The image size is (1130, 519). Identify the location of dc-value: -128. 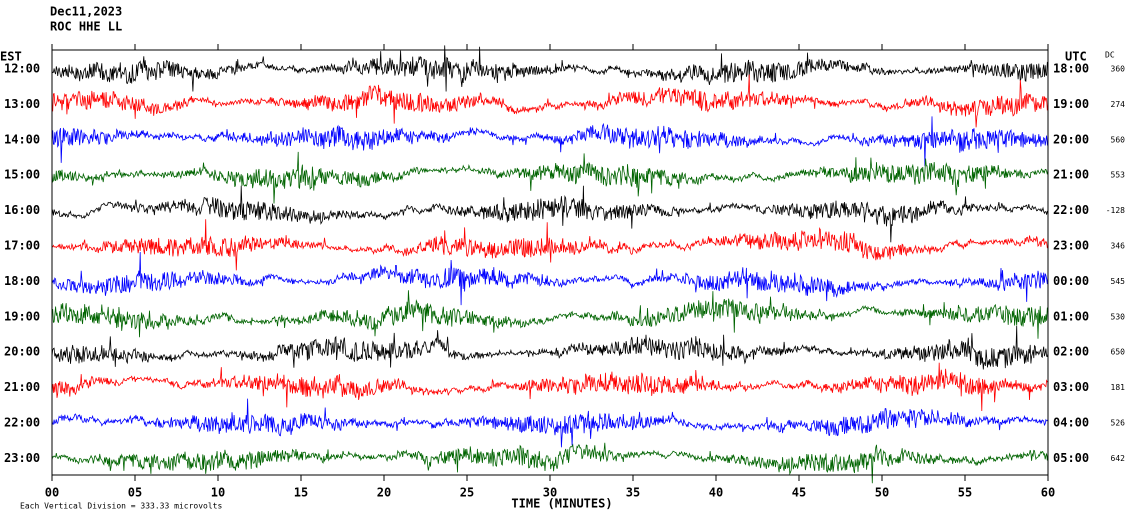
(1115, 210).